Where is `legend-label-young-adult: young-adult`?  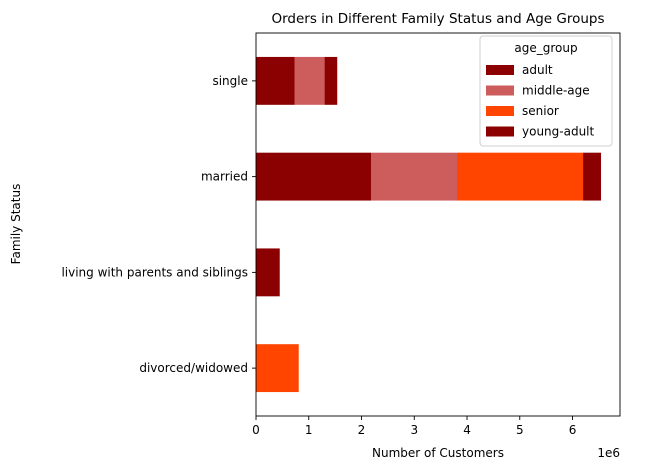
legend-label-young-adult: young-adult is located at coordinates (558, 132).